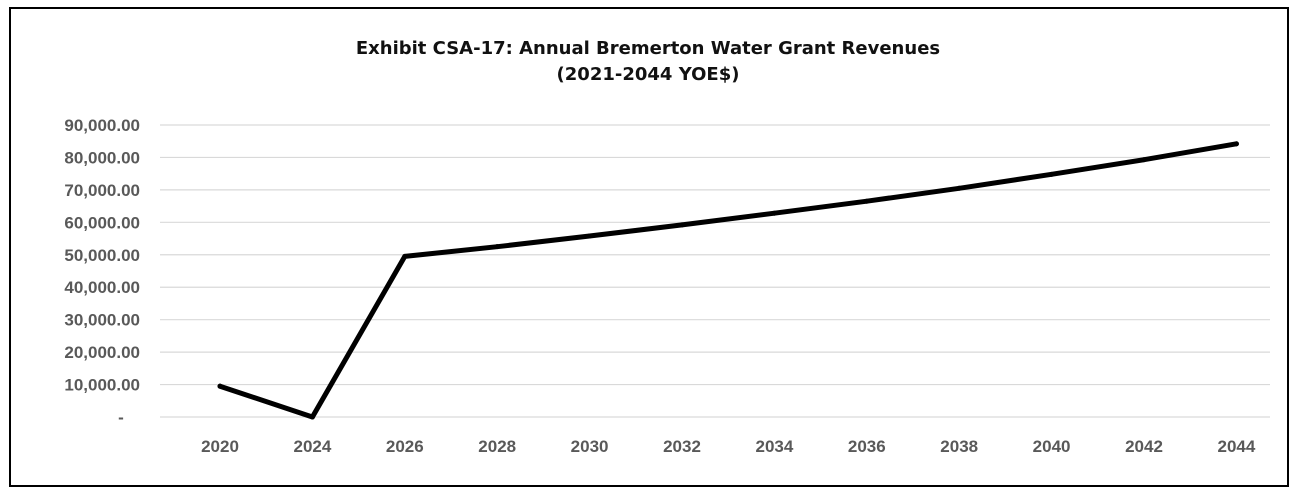  Describe the element at coordinates (774, 446) in the screenshot. I see `x-tick-label: 2034` at that location.